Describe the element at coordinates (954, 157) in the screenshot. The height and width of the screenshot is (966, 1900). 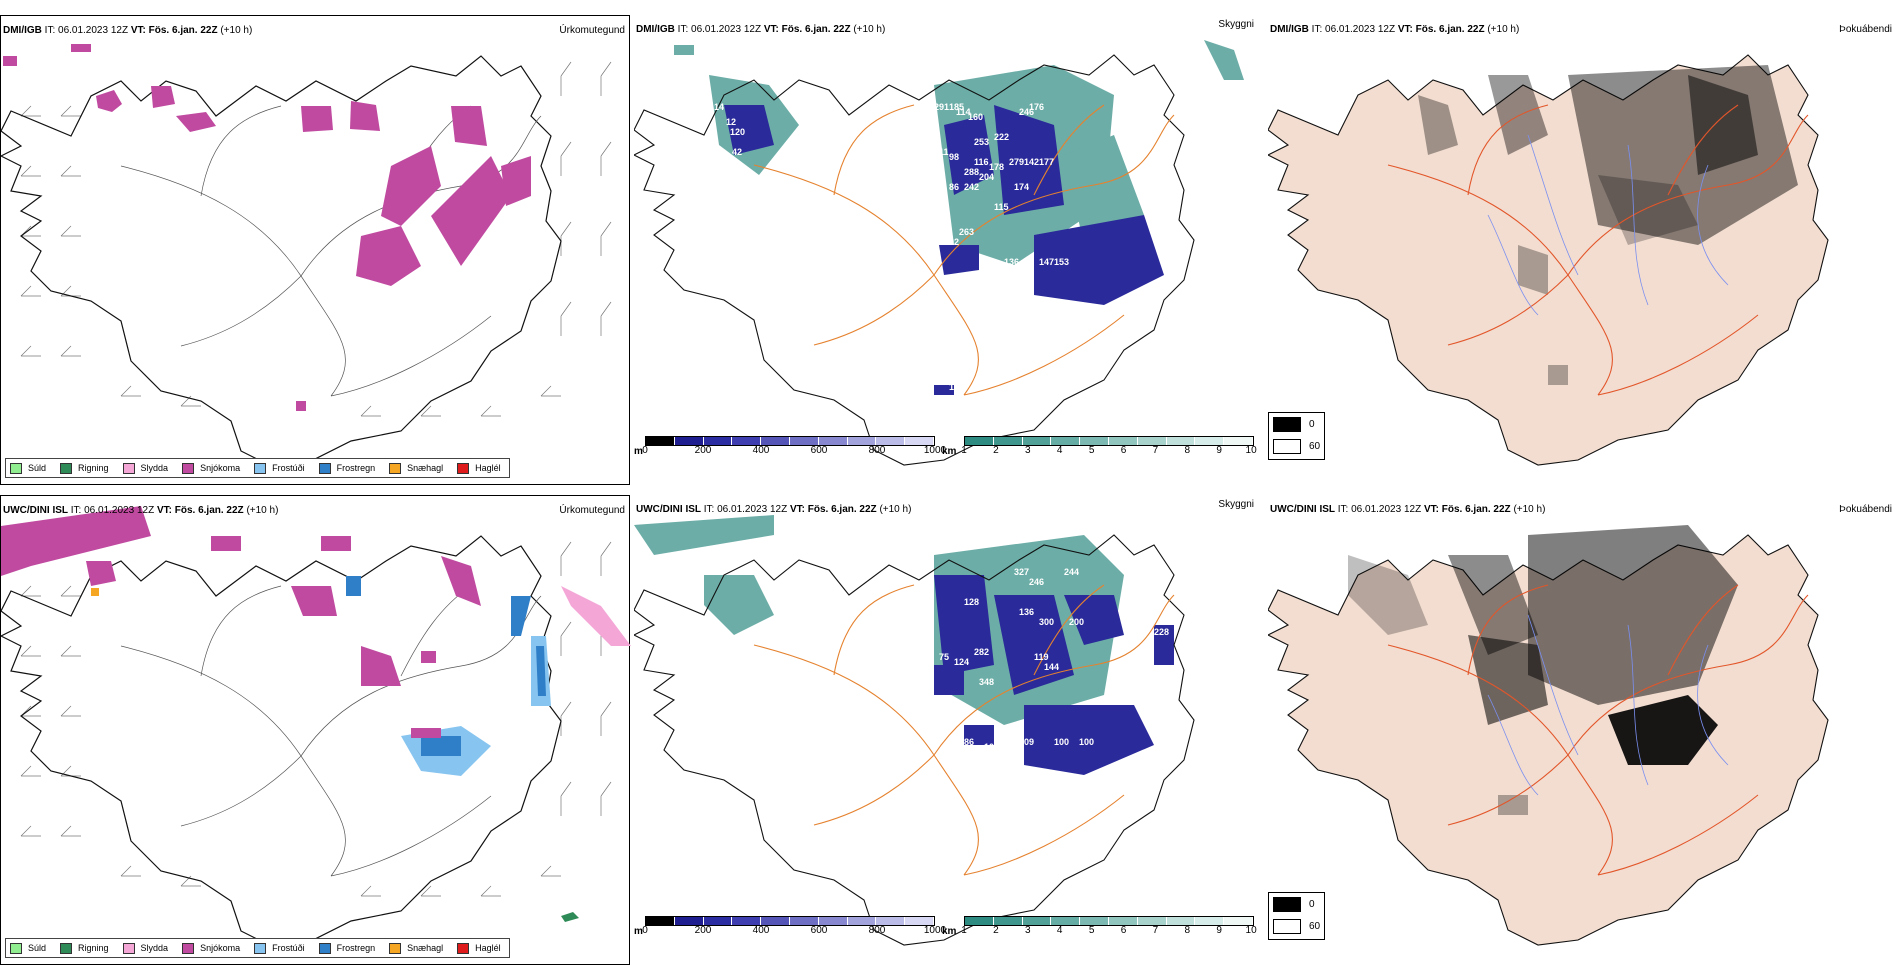
I see `cloud-value-label: 98` at that location.